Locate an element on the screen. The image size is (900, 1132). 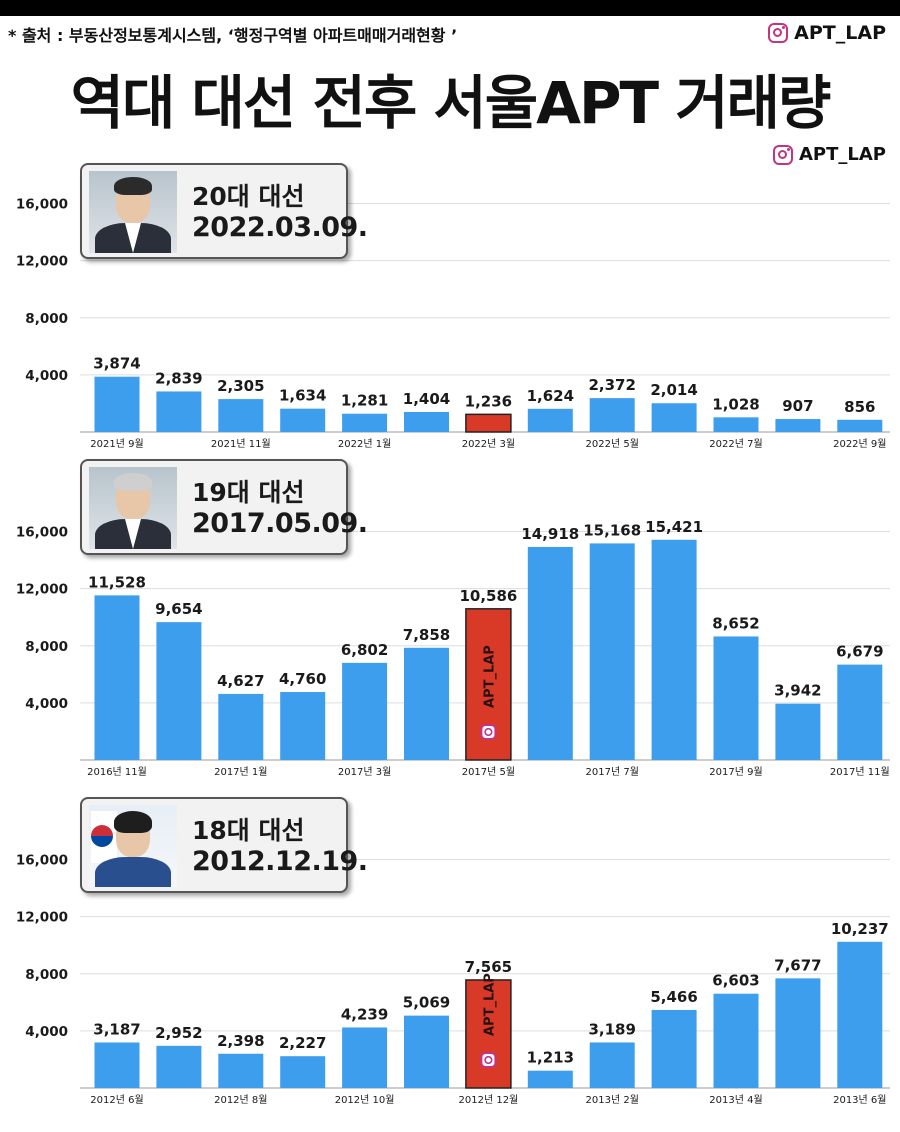
card-date: 2017.05.09. is located at coordinates (280, 523).